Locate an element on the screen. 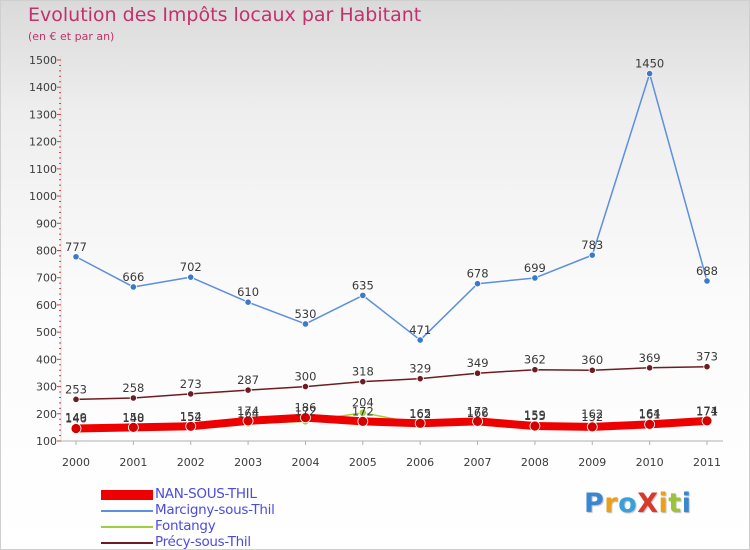  x-tick-label: 2011 is located at coordinates (707, 462).